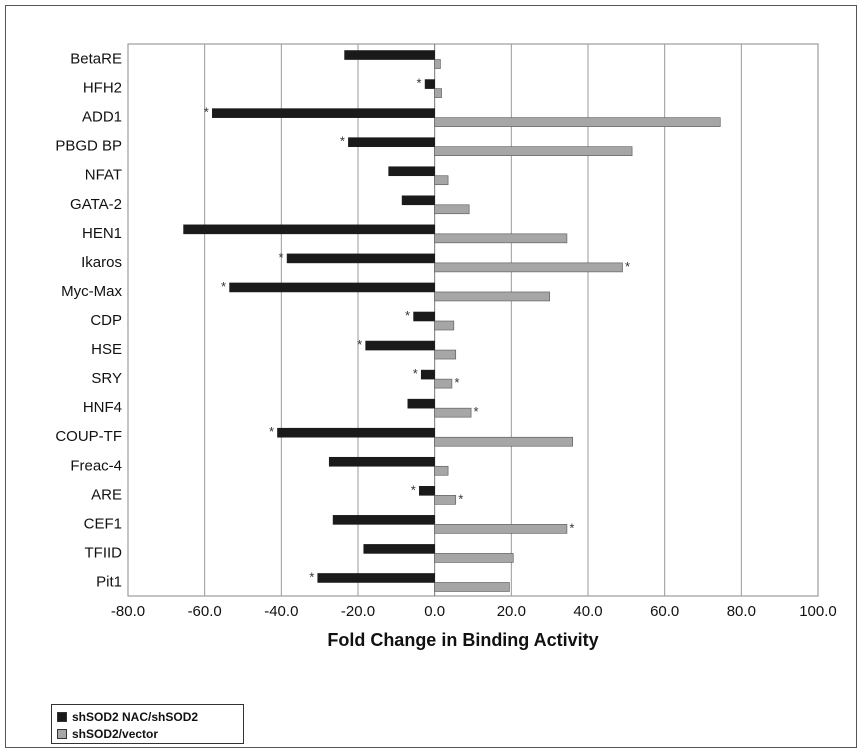 This screenshot has width=864, height=755. What do you see at coordinates (104, 552) in the screenshot?
I see `category-label: TFIID` at bounding box center [104, 552].